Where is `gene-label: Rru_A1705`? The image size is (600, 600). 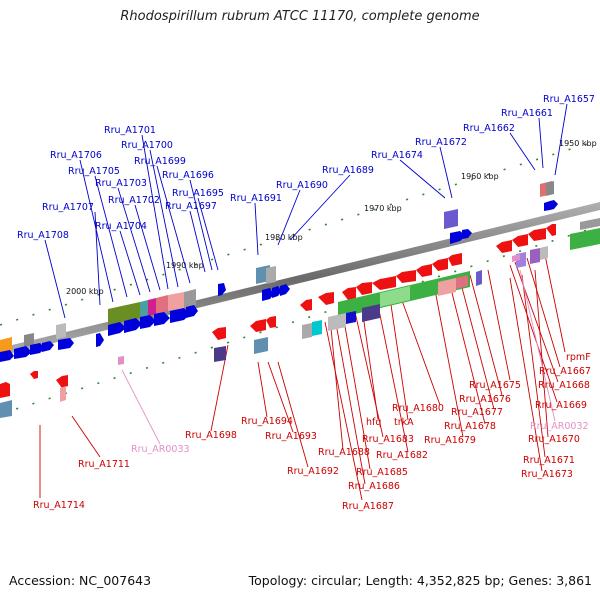 gene-label: Rru_A1705 is located at coordinates (94, 171).